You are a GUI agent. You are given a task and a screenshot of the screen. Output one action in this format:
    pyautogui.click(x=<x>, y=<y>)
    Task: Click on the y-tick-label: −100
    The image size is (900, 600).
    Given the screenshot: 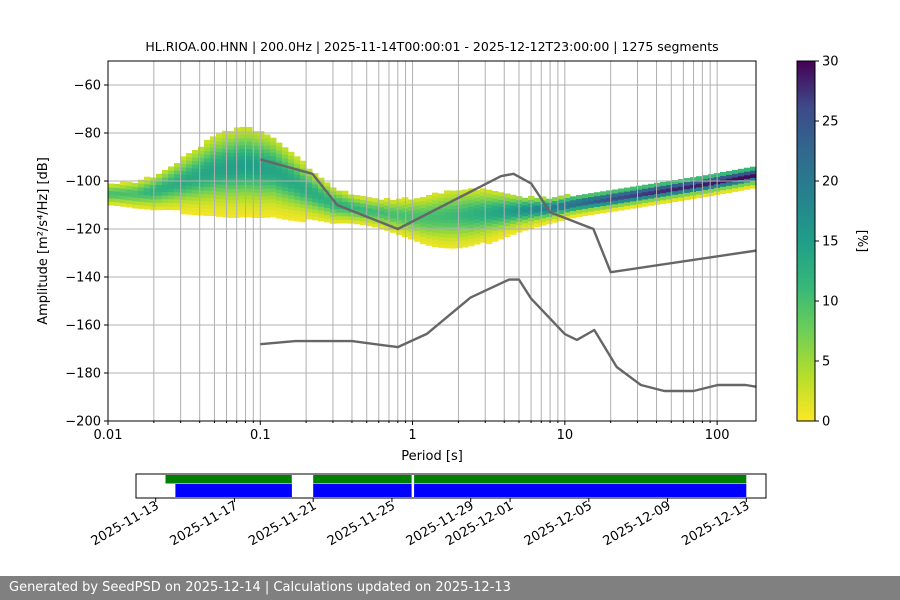 What is the action you would take?
    pyautogui.click(x=83, y=182)
    